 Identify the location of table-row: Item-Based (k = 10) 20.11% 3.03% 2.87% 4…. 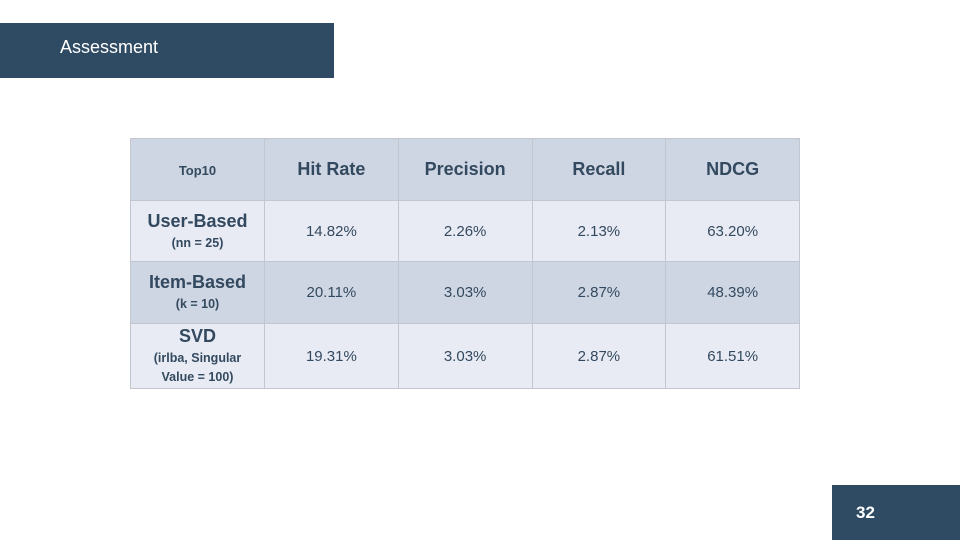
(465, 292).